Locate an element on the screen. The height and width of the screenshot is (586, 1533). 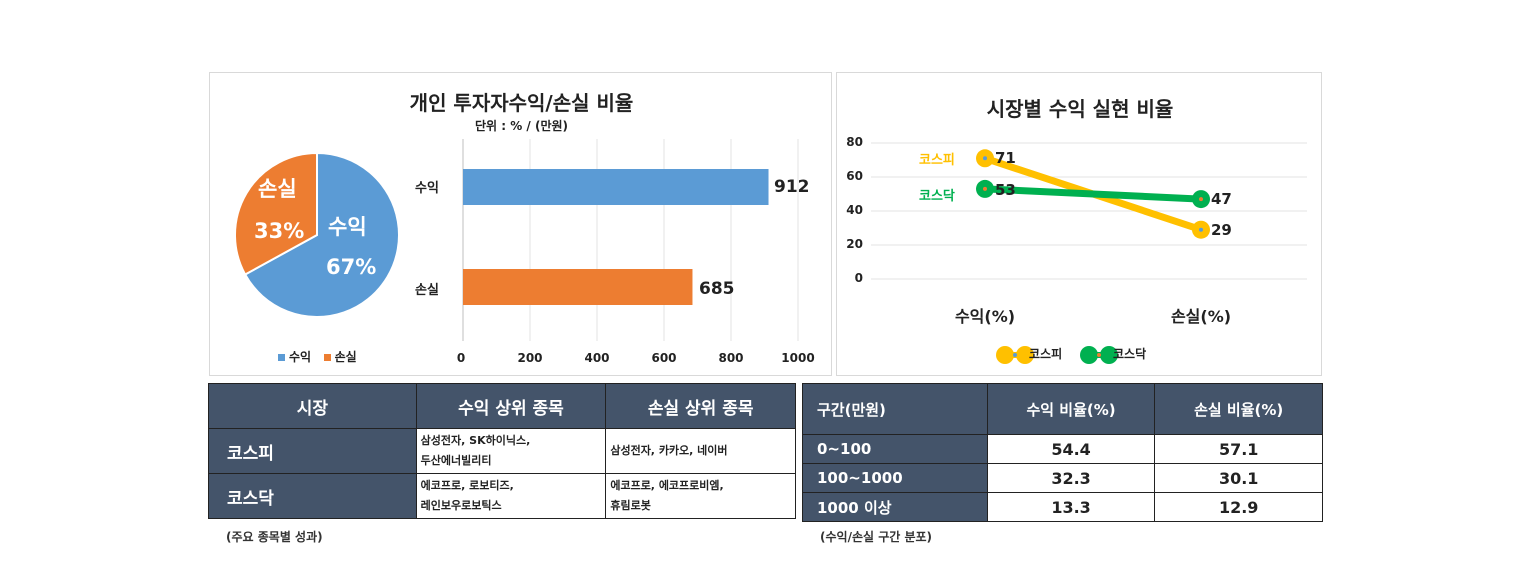
x-category: 수익(%) is located at coordinates (985, 316).